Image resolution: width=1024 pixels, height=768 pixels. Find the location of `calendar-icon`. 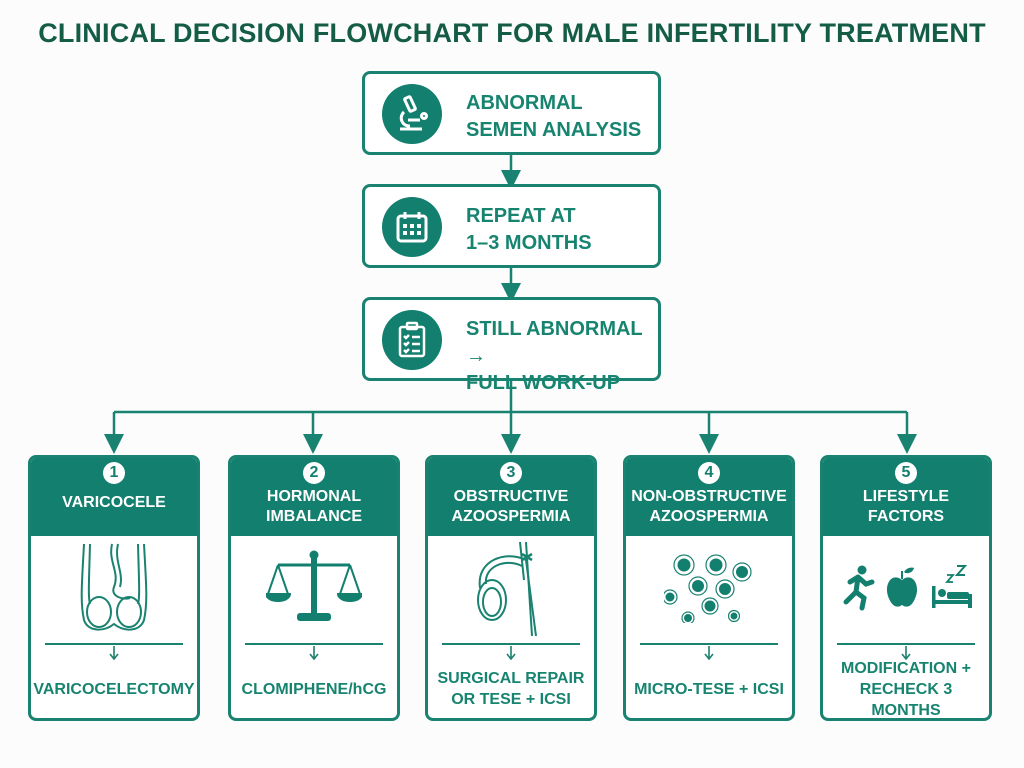

calendar-icon is located at coordinates (412, 227).